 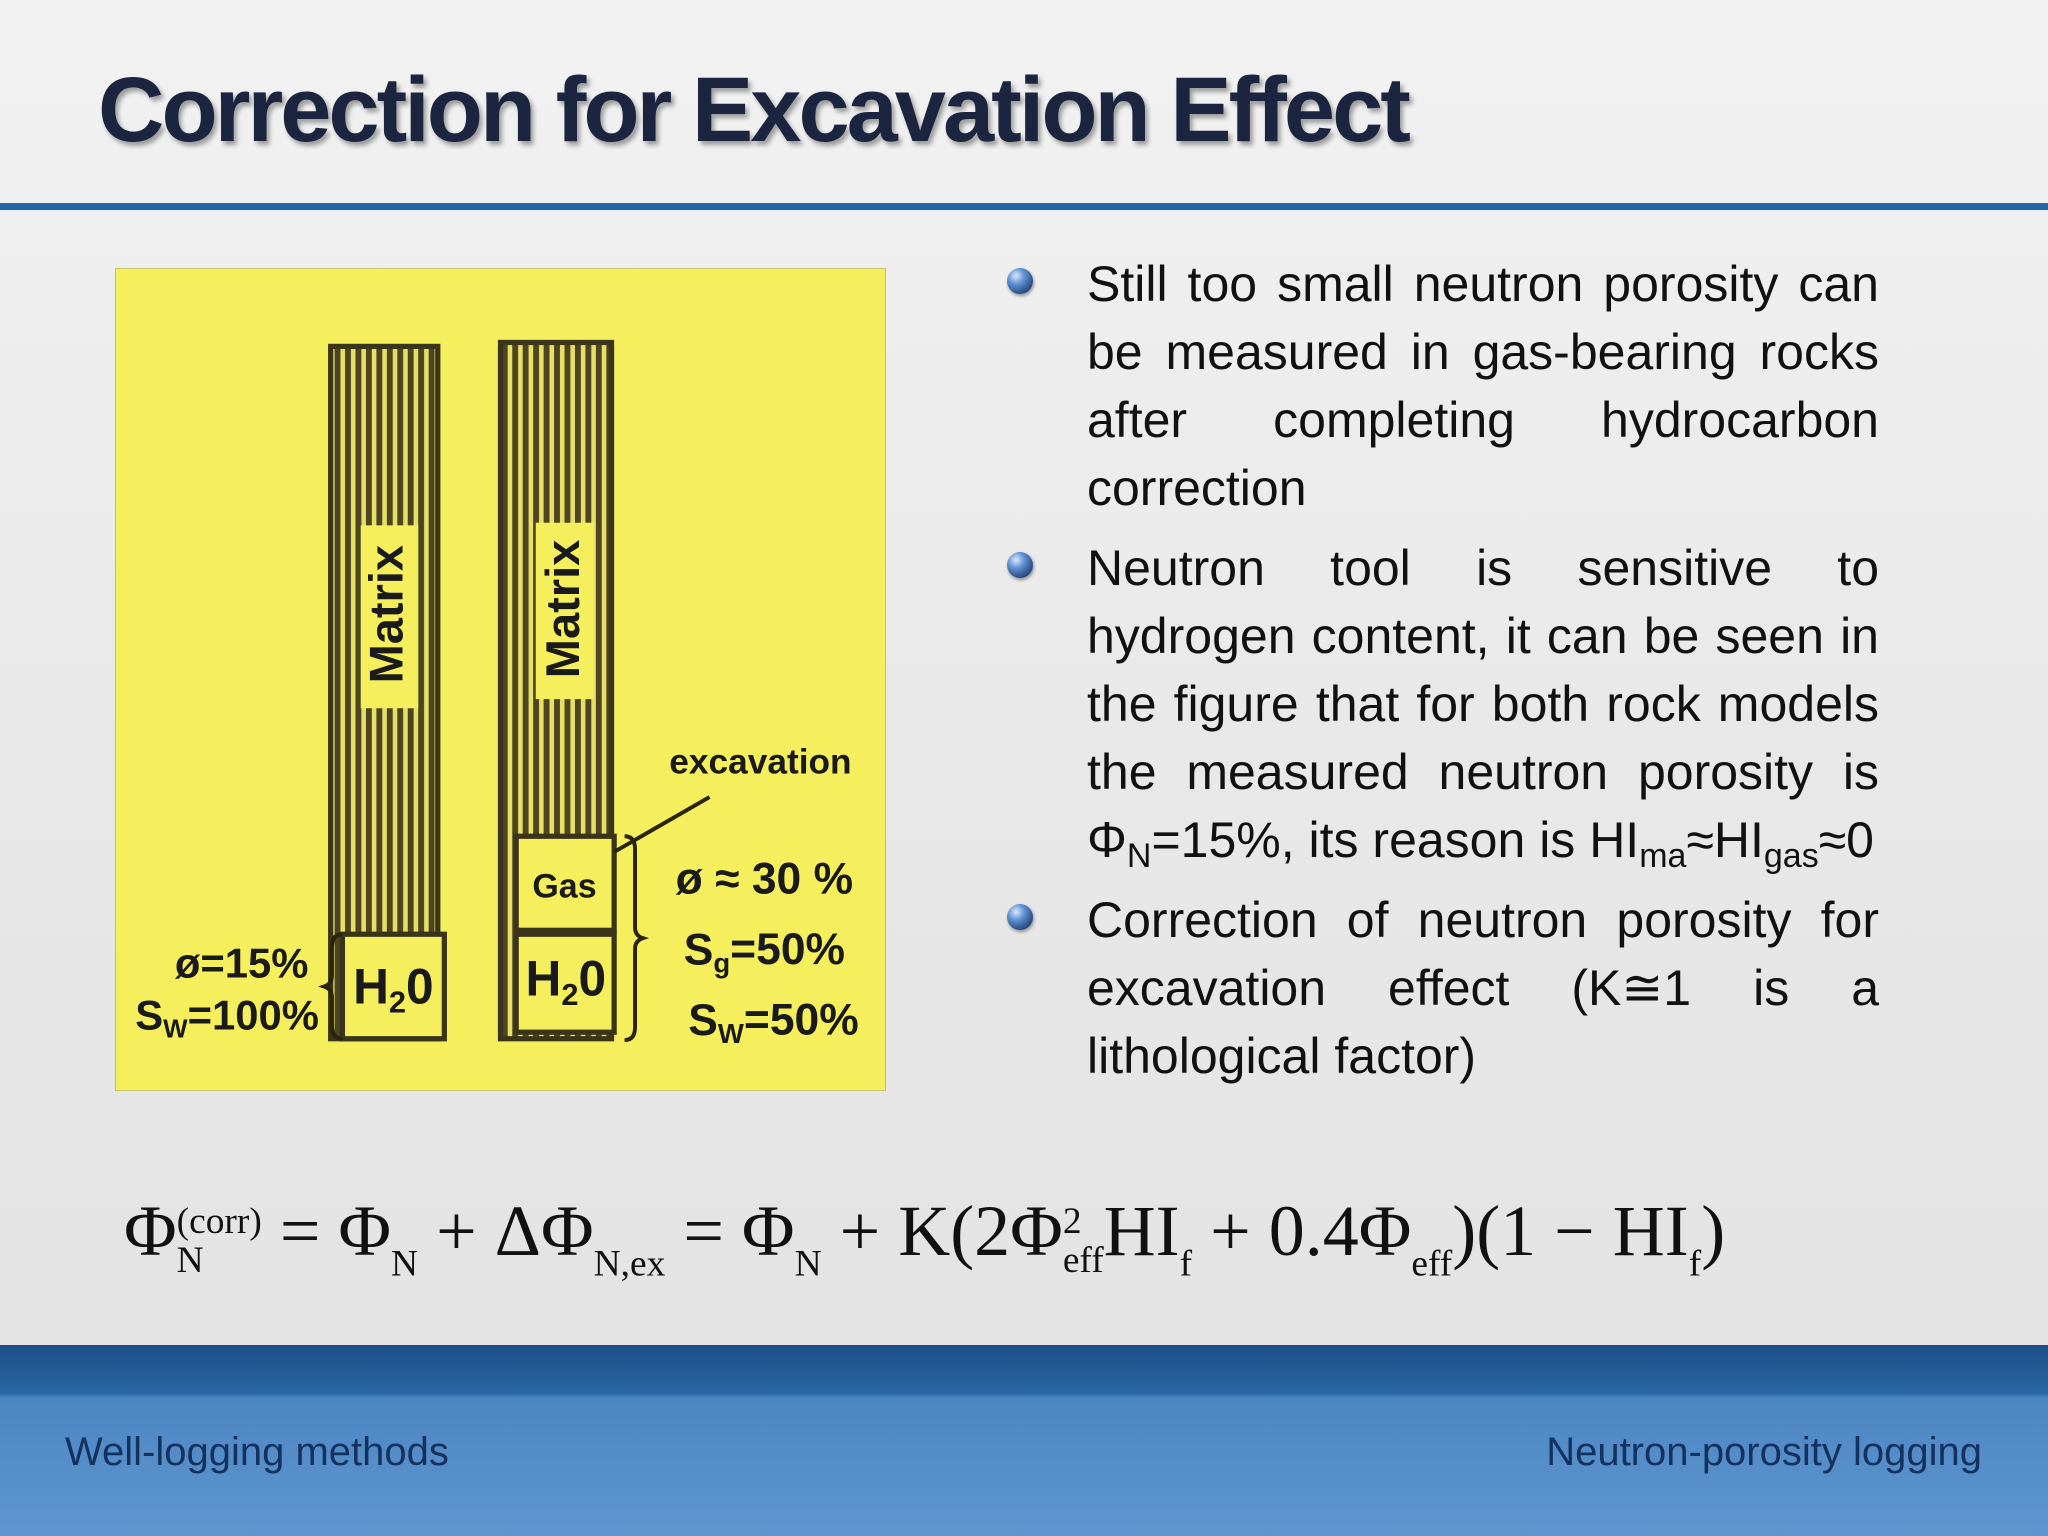 What do you see at coordinates (253, 1014) in the screenshot?
I see `text-run: =100%` at bounding box center [253, 1014].